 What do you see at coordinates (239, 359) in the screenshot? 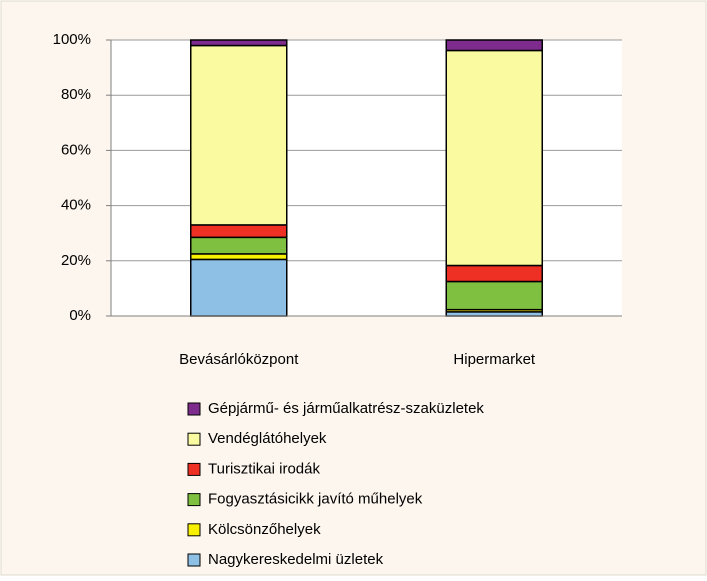
I see `x-tick-label: Bevásárlóközpont` at bounding box center [239, 359].